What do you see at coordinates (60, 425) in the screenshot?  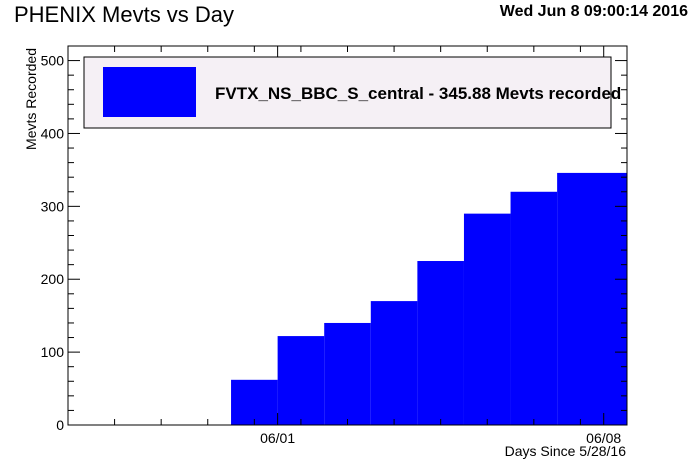 I see `y-tick-label: 0` at bounding box center [60, 425].